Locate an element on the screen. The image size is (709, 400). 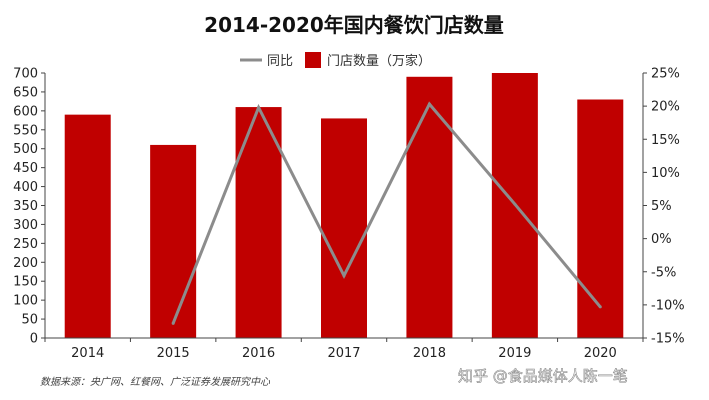
chart-title: 2014-2020年国内餐饮门店数量 is located at coordinates (354, 25).